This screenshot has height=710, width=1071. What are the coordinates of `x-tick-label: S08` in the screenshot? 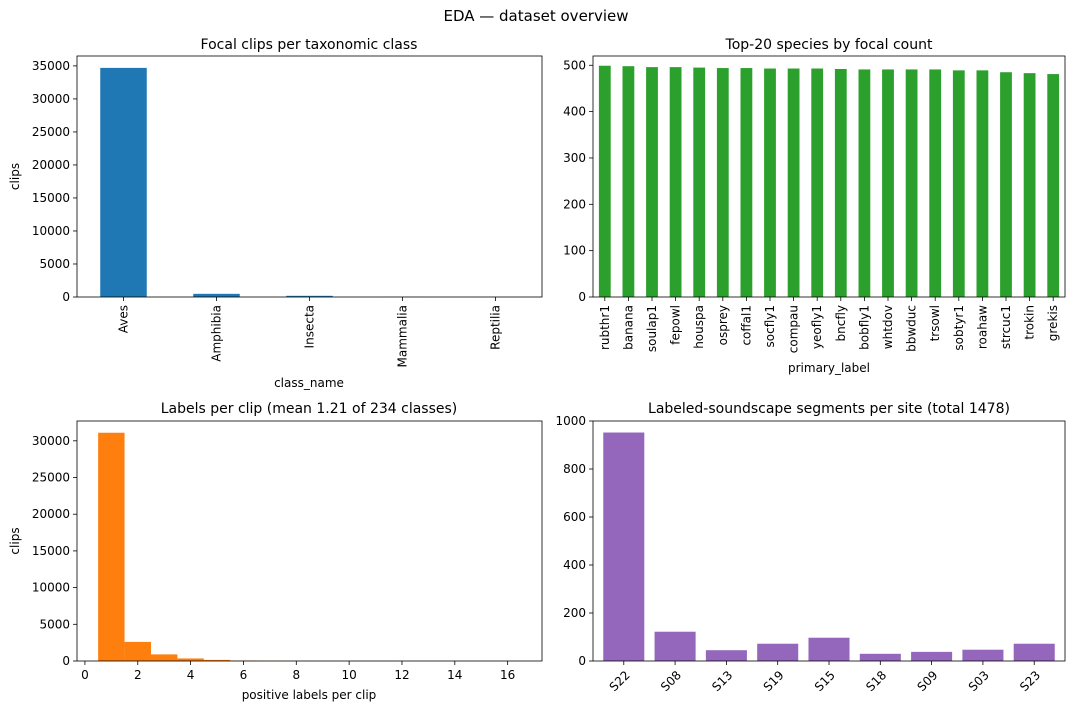 It's located at (671, 681).